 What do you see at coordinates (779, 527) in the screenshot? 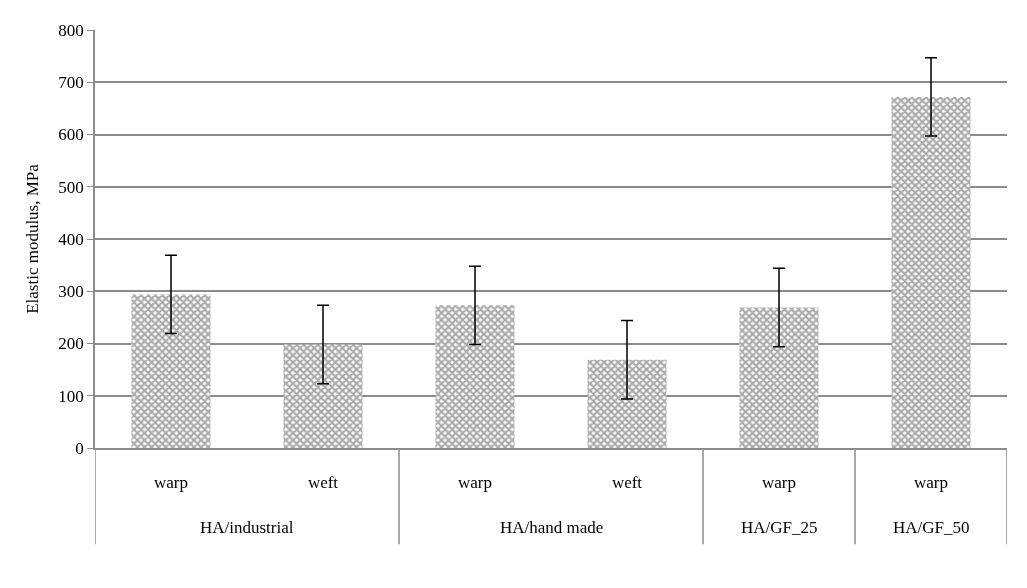
I see `text: HA/GF_25` at bounding box center [779, 527].